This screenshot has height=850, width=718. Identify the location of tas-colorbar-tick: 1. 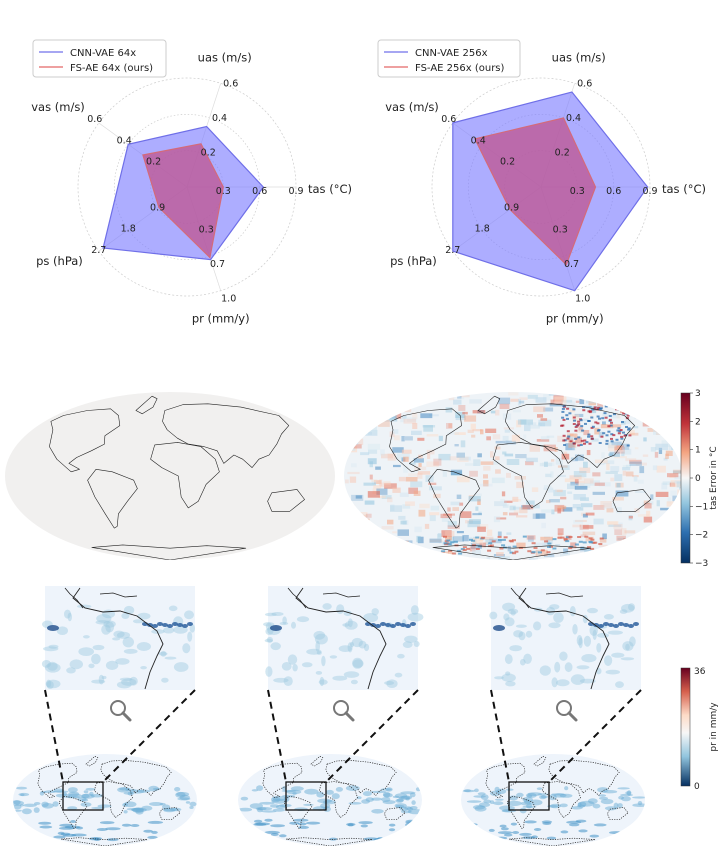
(698, 451).